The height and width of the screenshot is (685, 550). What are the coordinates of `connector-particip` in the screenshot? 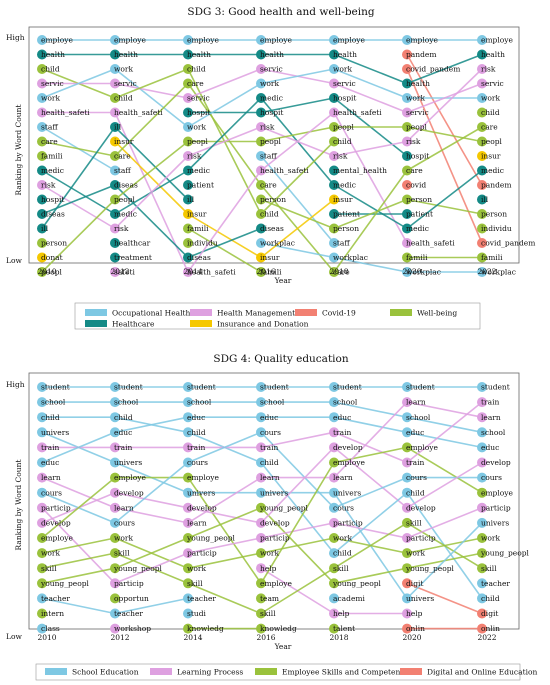 It's located at (444, 523).